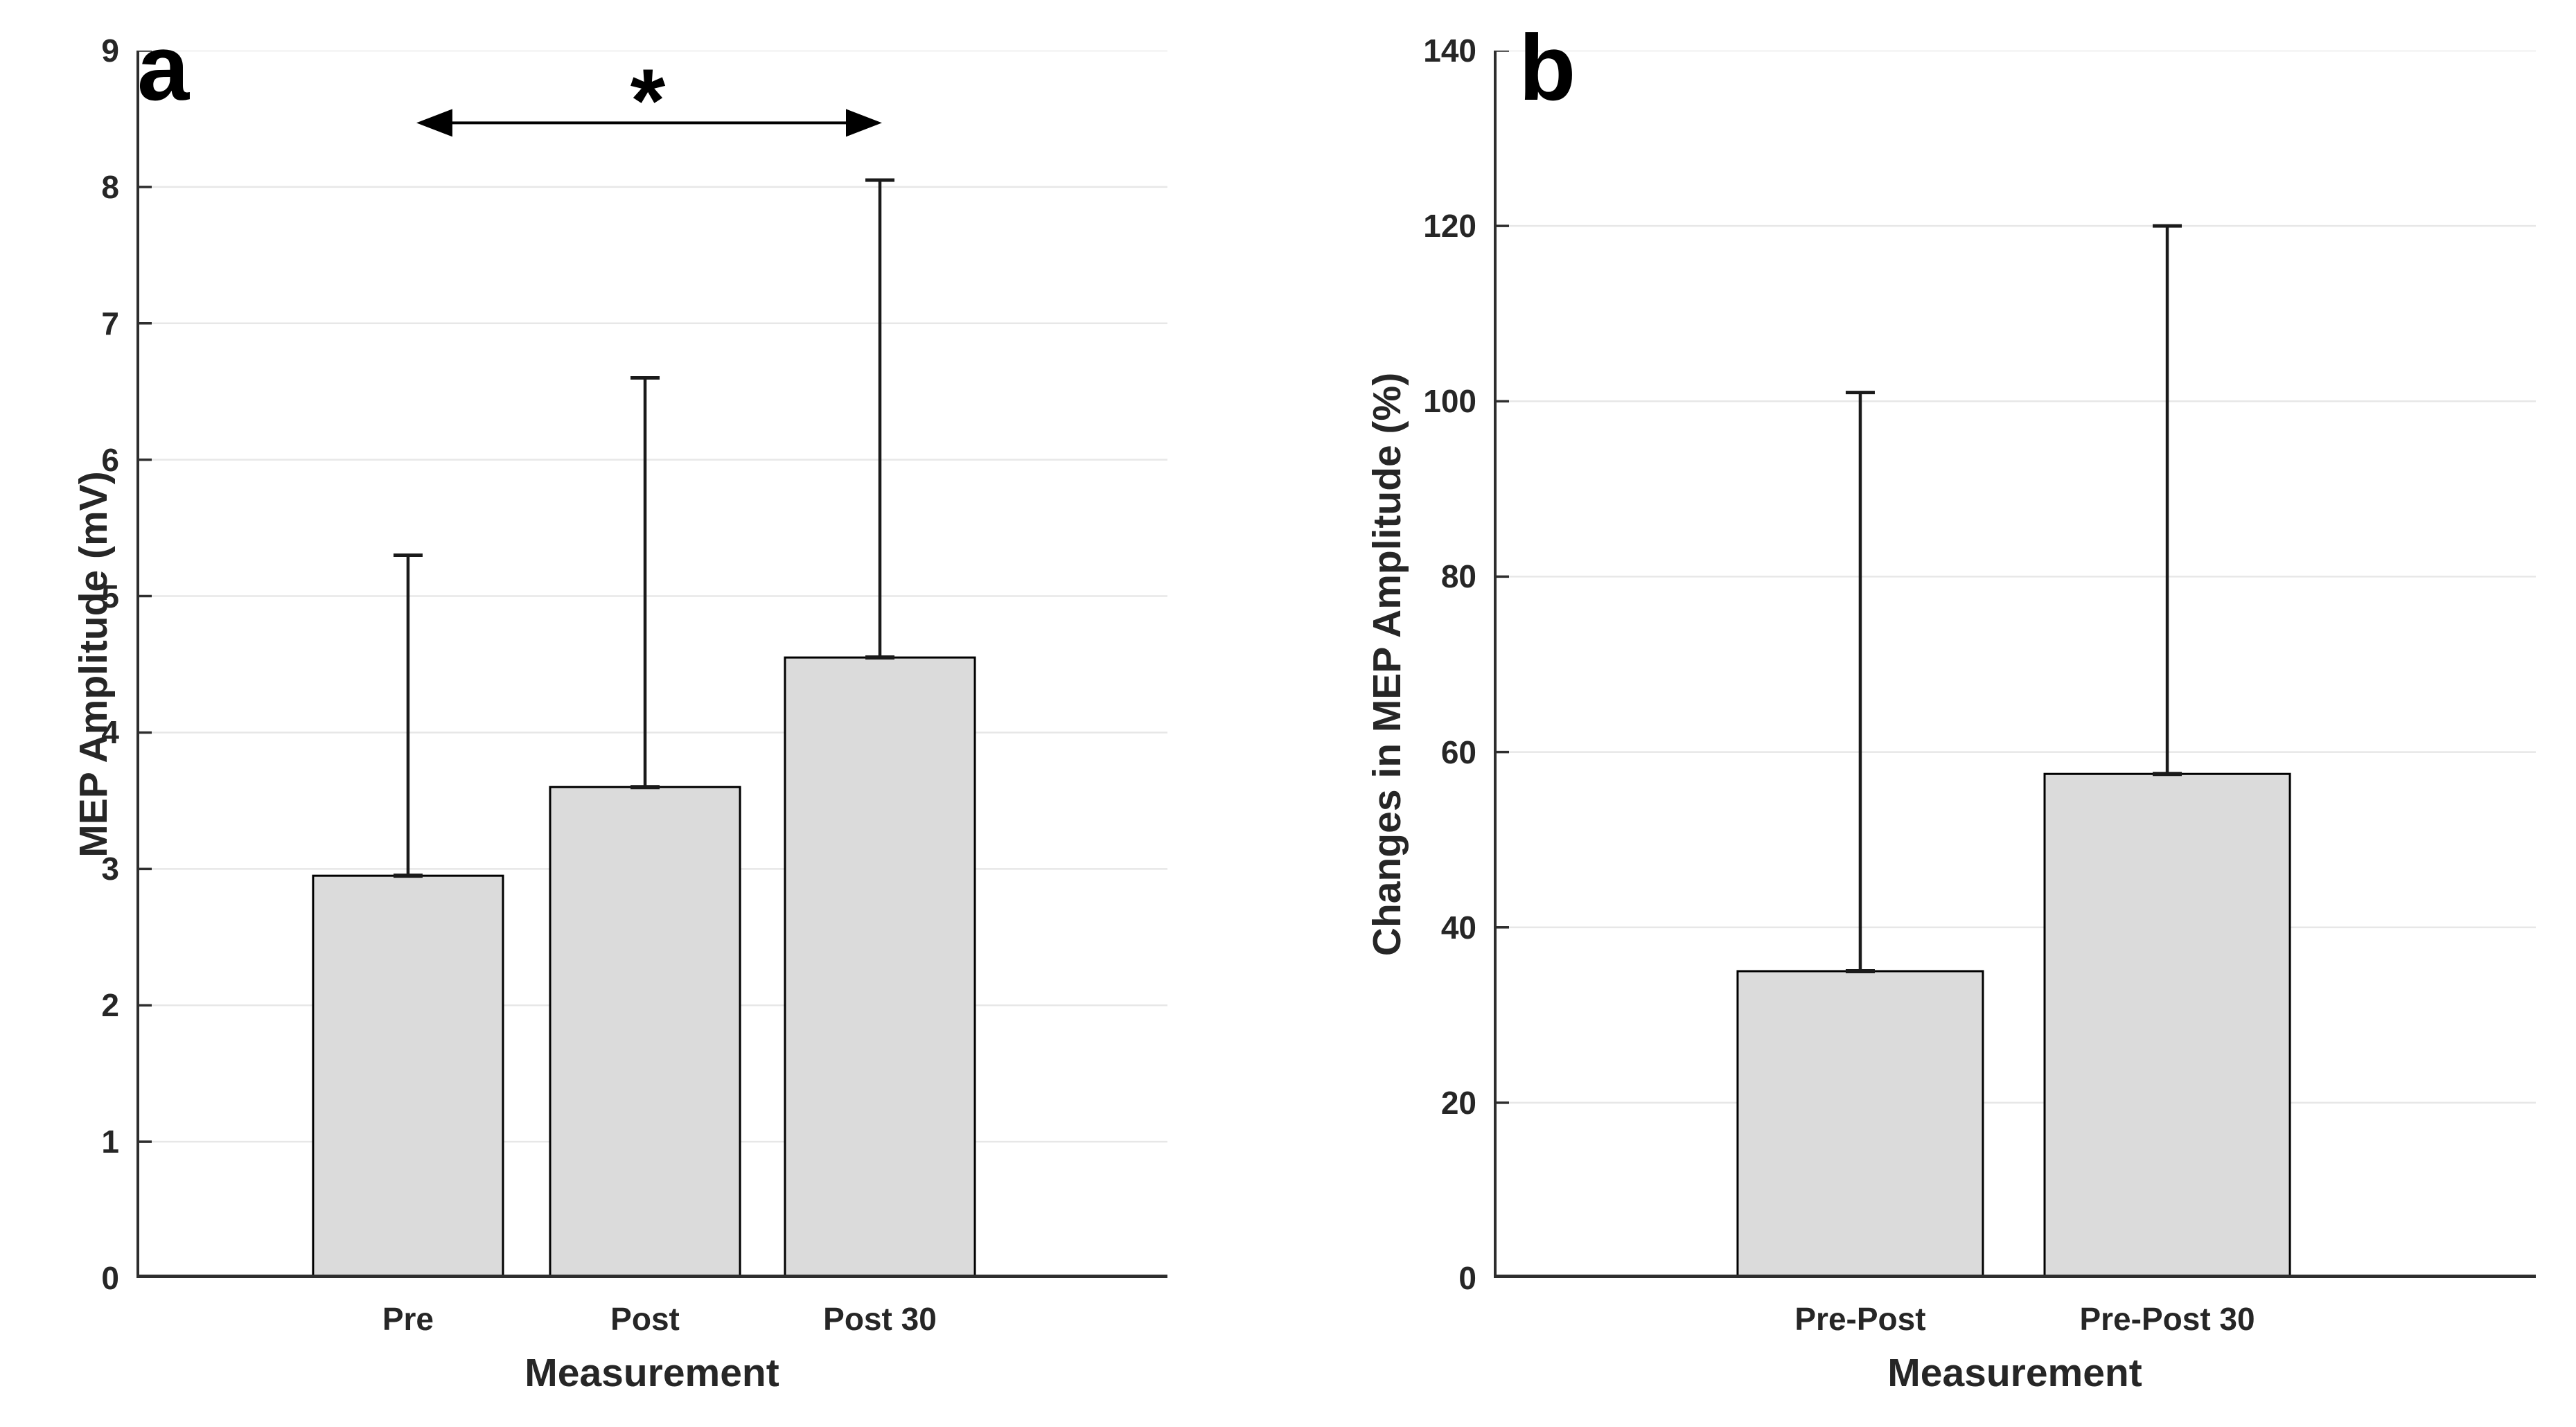 This screenshot has width=2576, height=1427. I want to click on x-tick-label: Pre-Post, so click(1860, 1319).